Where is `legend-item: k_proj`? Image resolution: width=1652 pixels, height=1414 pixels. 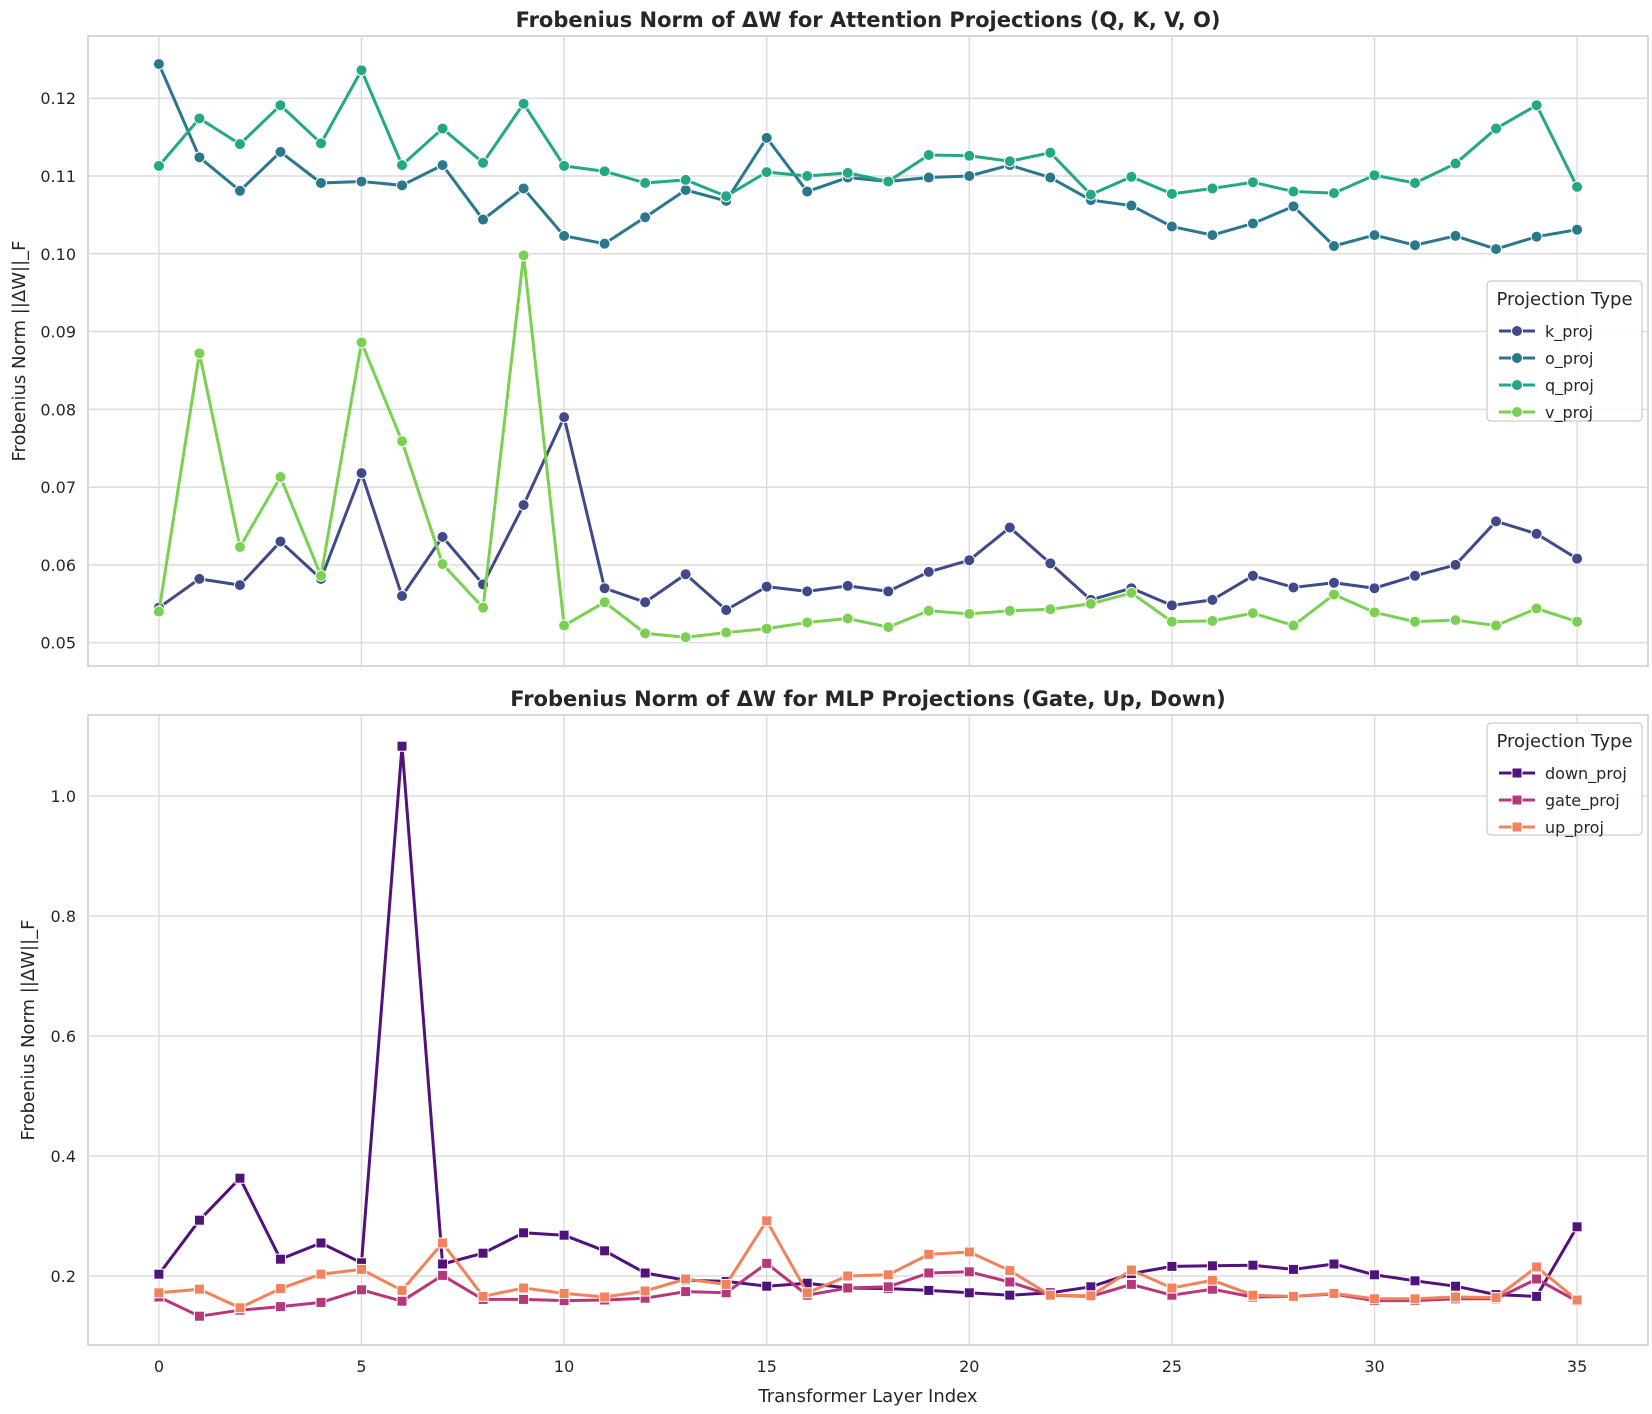
legend-item: k_proj is located at coordinates (1546, 332).